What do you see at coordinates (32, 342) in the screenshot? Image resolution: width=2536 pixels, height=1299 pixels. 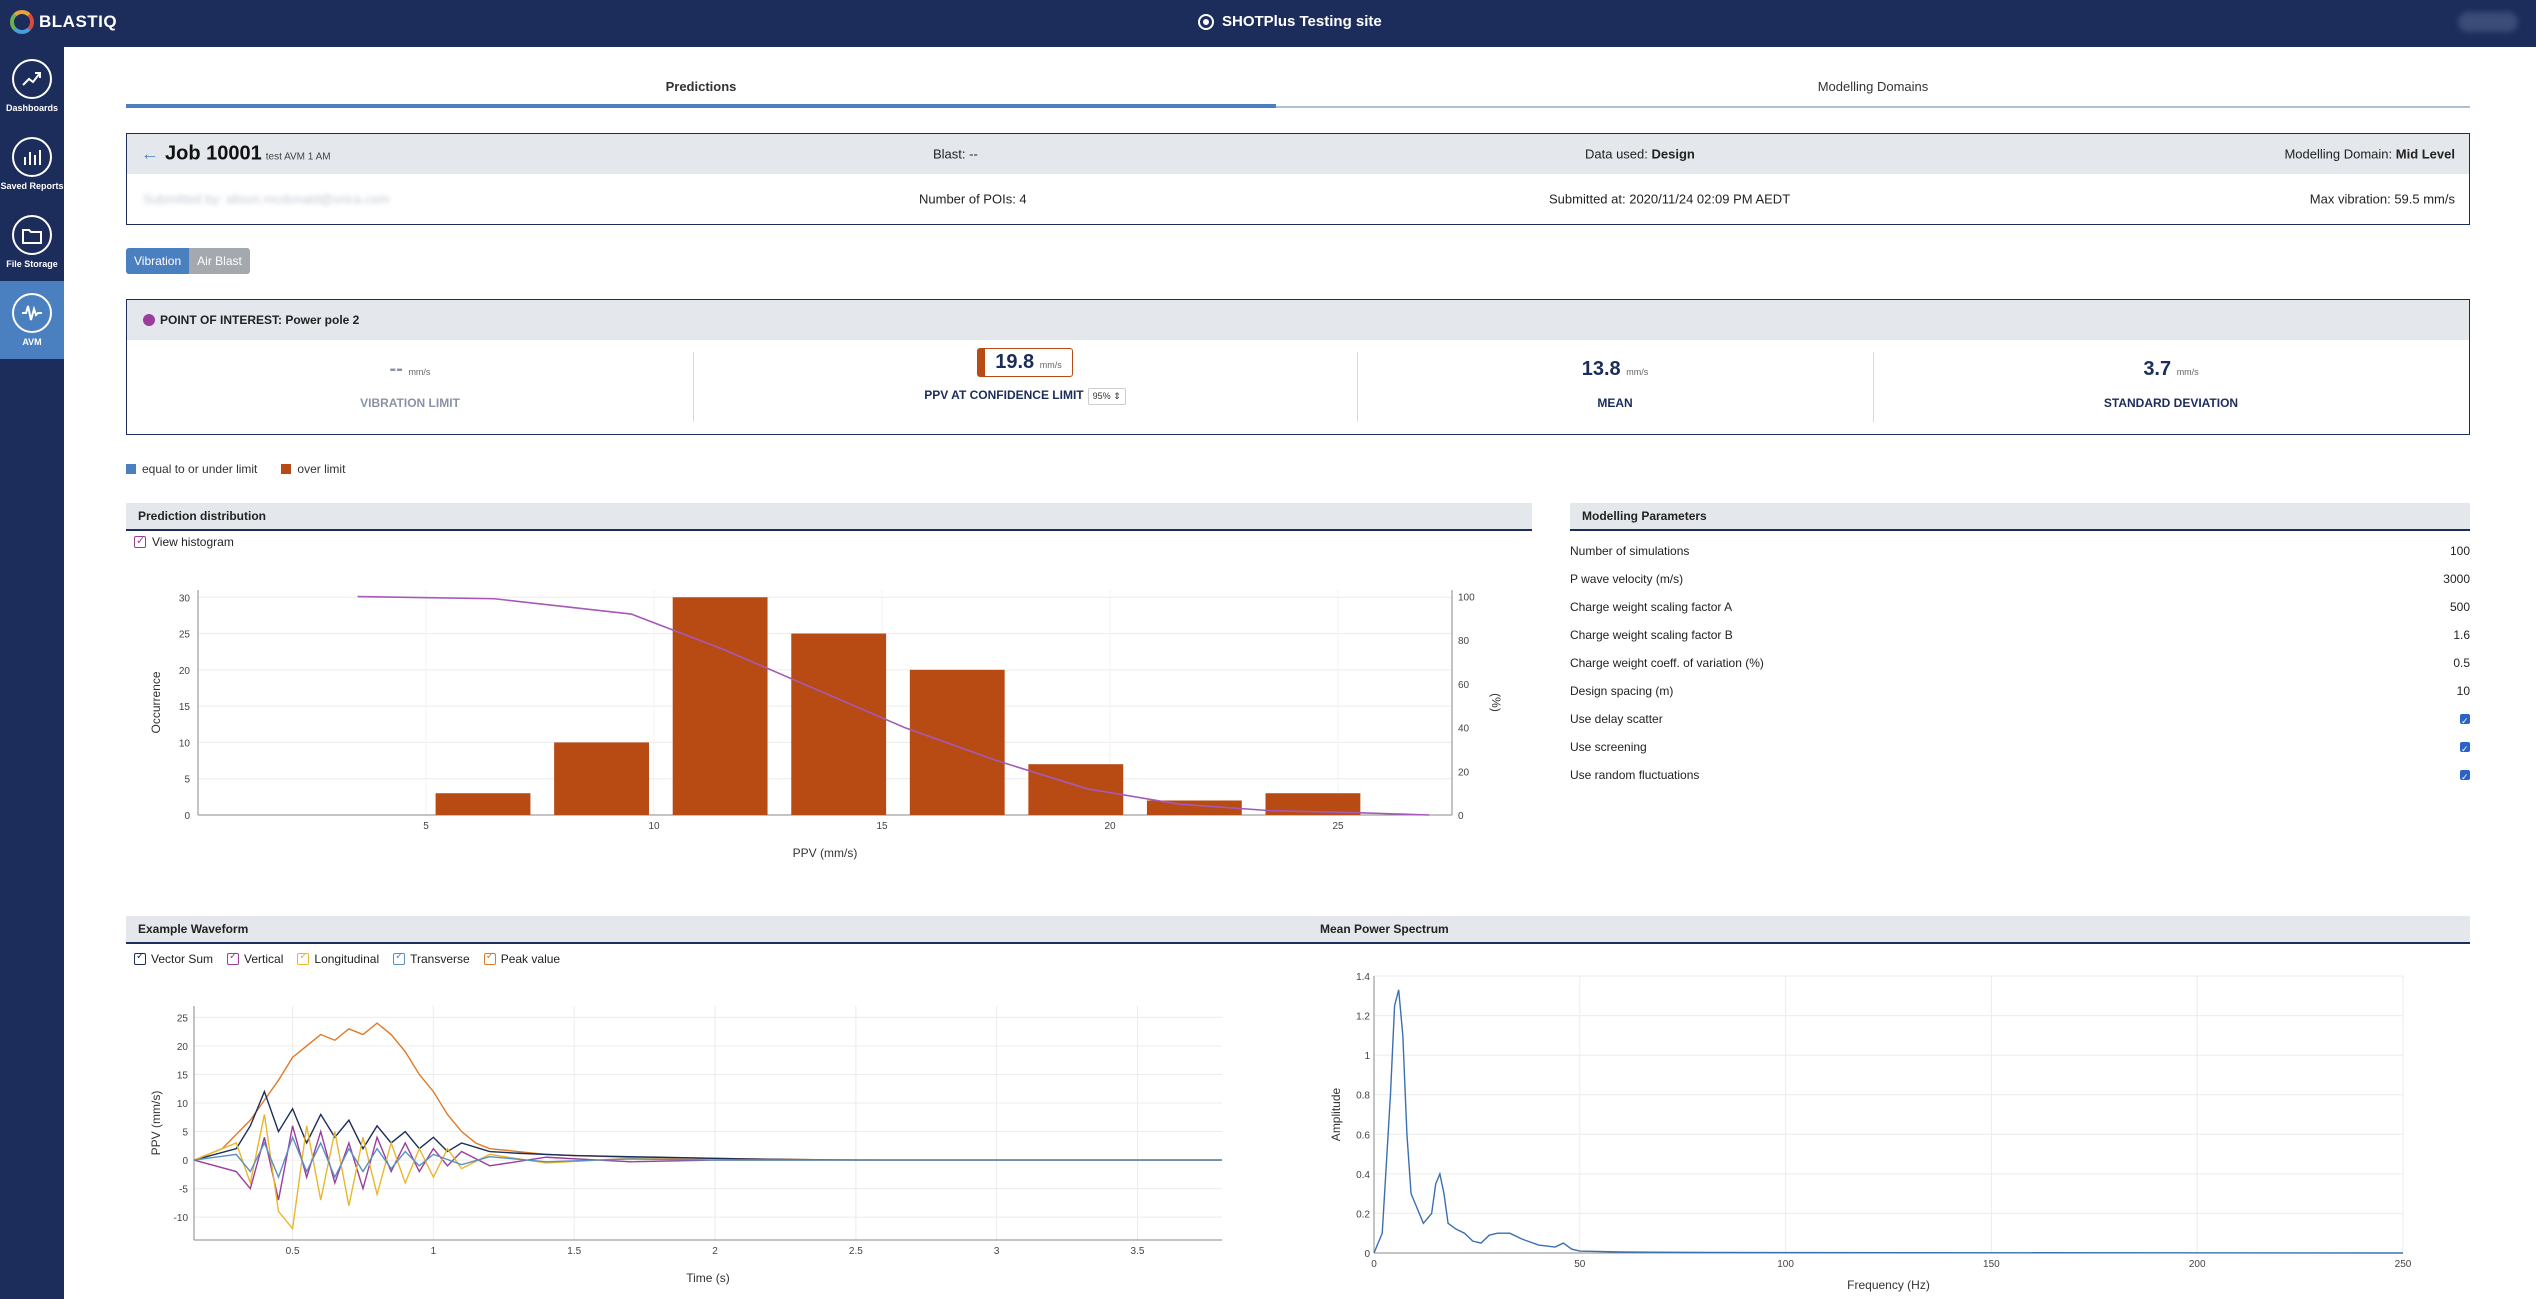 I see `sidebar-item-label: AVM` at bounding box center [32, 342].